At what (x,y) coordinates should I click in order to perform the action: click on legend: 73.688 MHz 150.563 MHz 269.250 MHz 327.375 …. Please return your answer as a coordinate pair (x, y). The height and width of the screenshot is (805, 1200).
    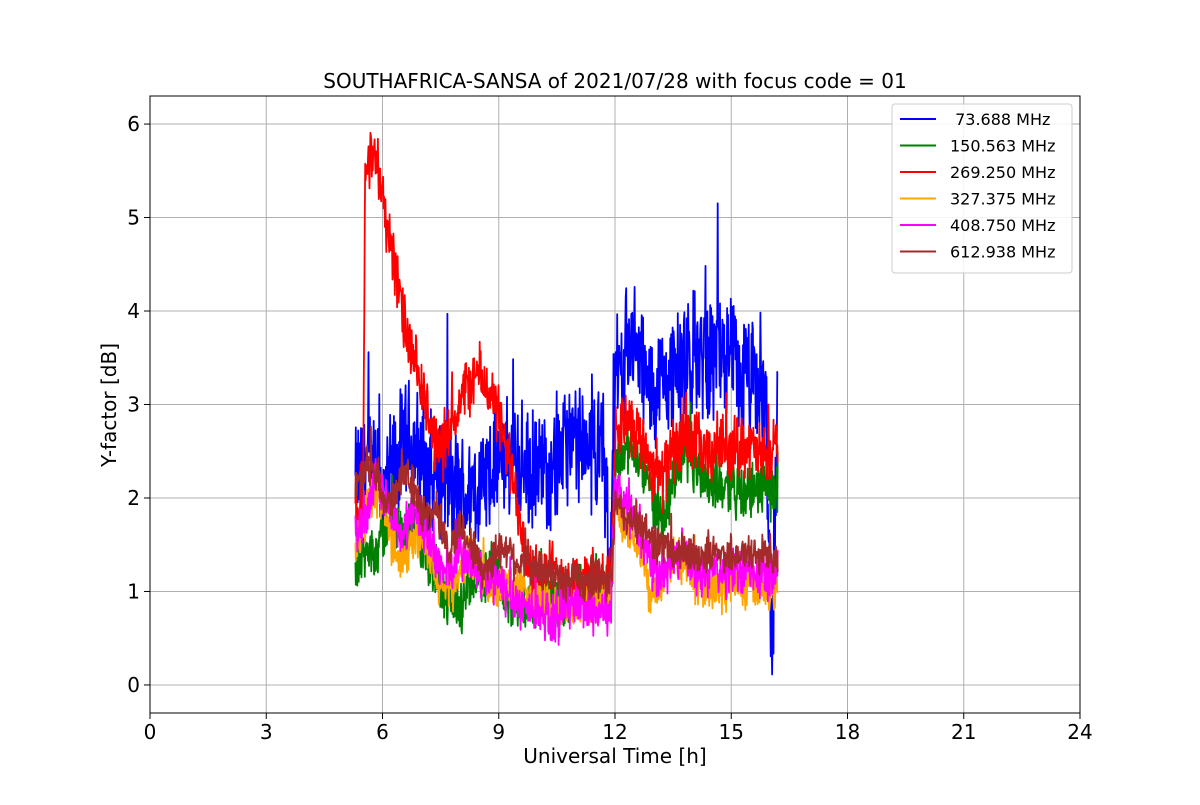
    Looking at the image, I should click on (982, 188).